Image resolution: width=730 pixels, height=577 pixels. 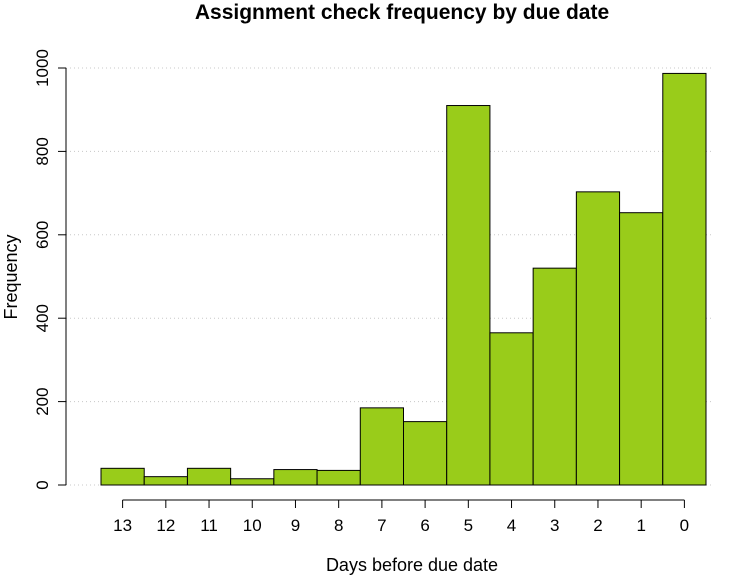 What do you see at coordinates (424, 525) in the screenshot?
I see `x-tick-label: 6` at bounding box center [424, 525].